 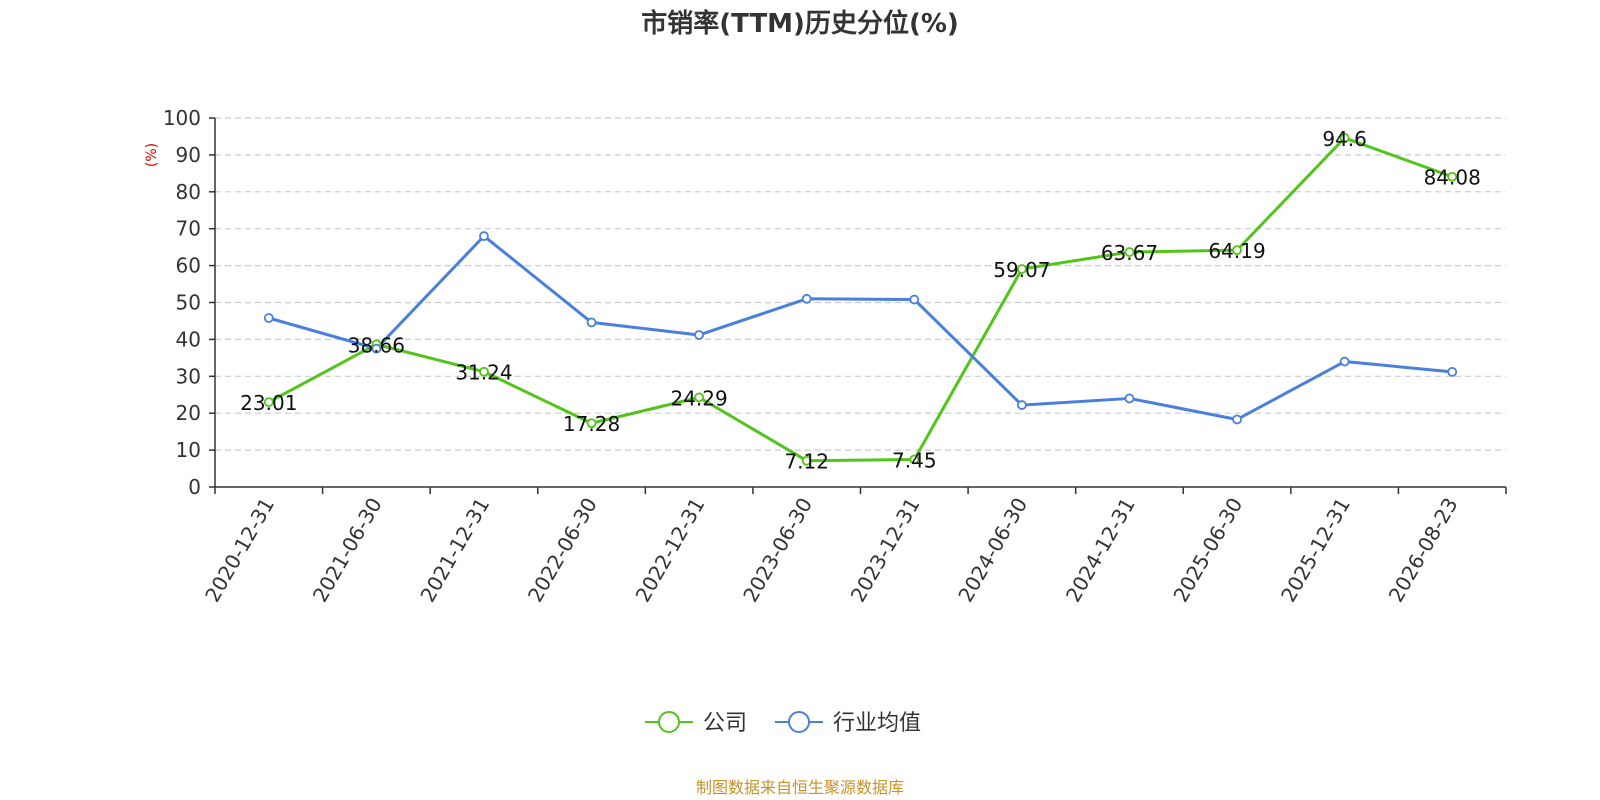 What do you see at coordinates (800, 23) in the screenshot?
I see `chart-title: 市销率(TTM)历史分位(%)` at bounding box center [800, 23].